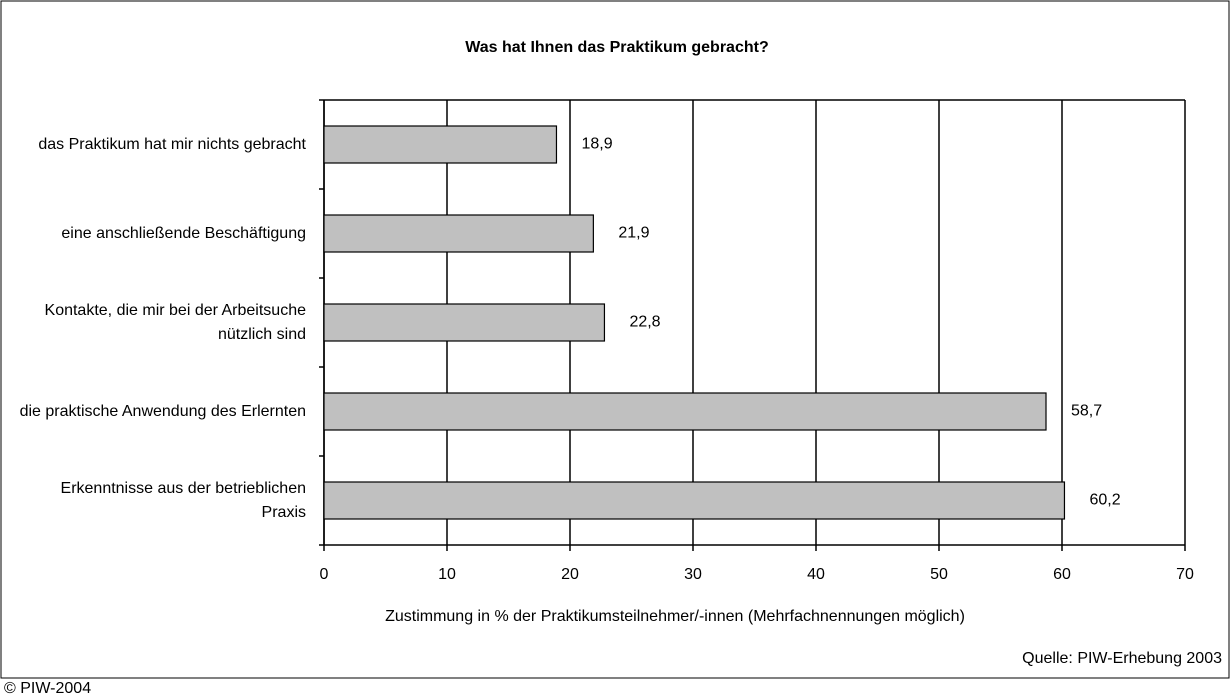  Describe the element at coordinates (162, 411) in the screenshot. I see `y-tick-label: die praktische Anwendung des Erlernten` at that location.